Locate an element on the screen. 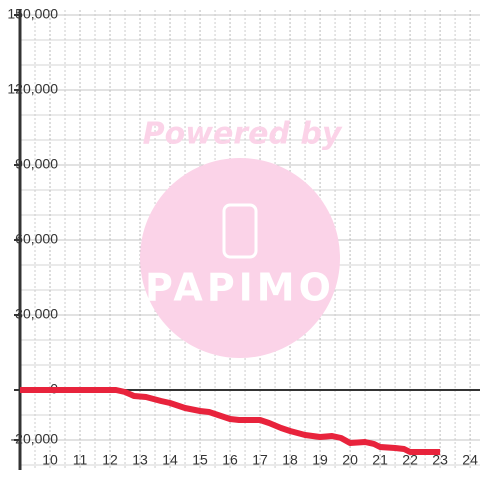 Image resolution: width=480 pixels, height=480 pixels. x-tick-label: 17 is located at coordinates (260, 460).